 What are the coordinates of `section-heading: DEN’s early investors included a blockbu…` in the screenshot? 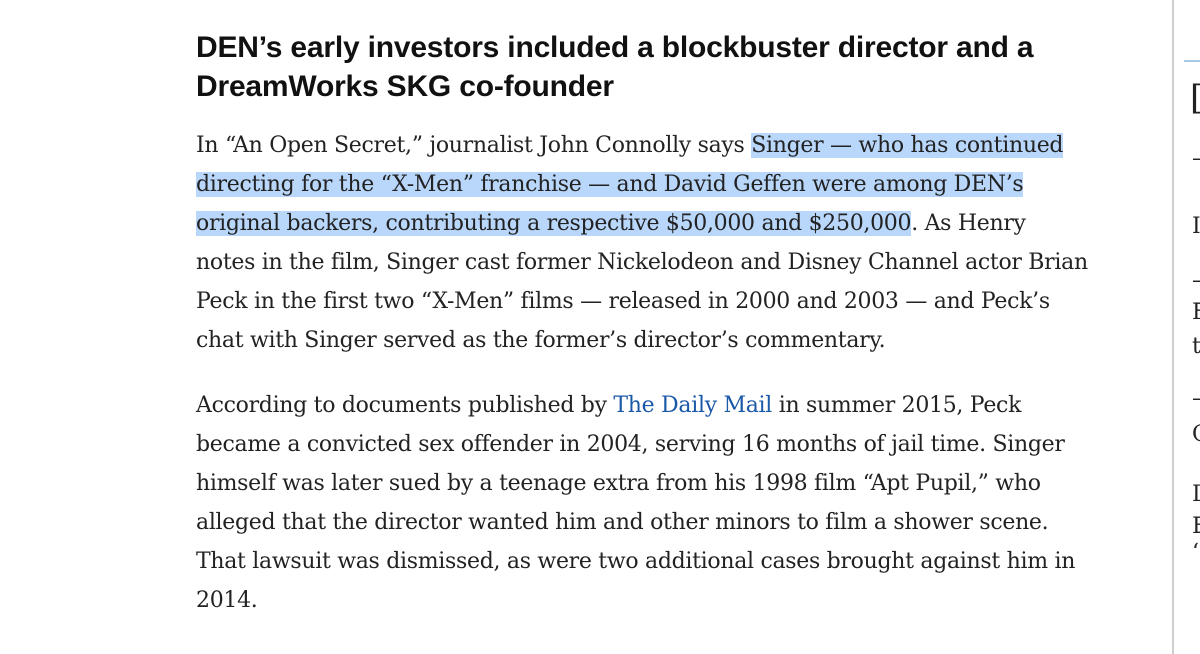 It's located at (676, 67).